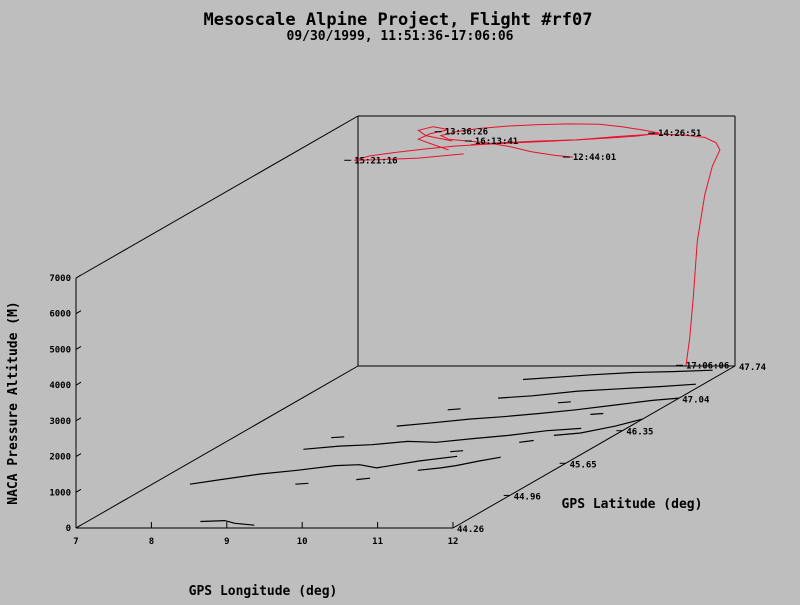 The image size is (800, 605). I want to click on time-label: 14:26:51, so click(679, 134).